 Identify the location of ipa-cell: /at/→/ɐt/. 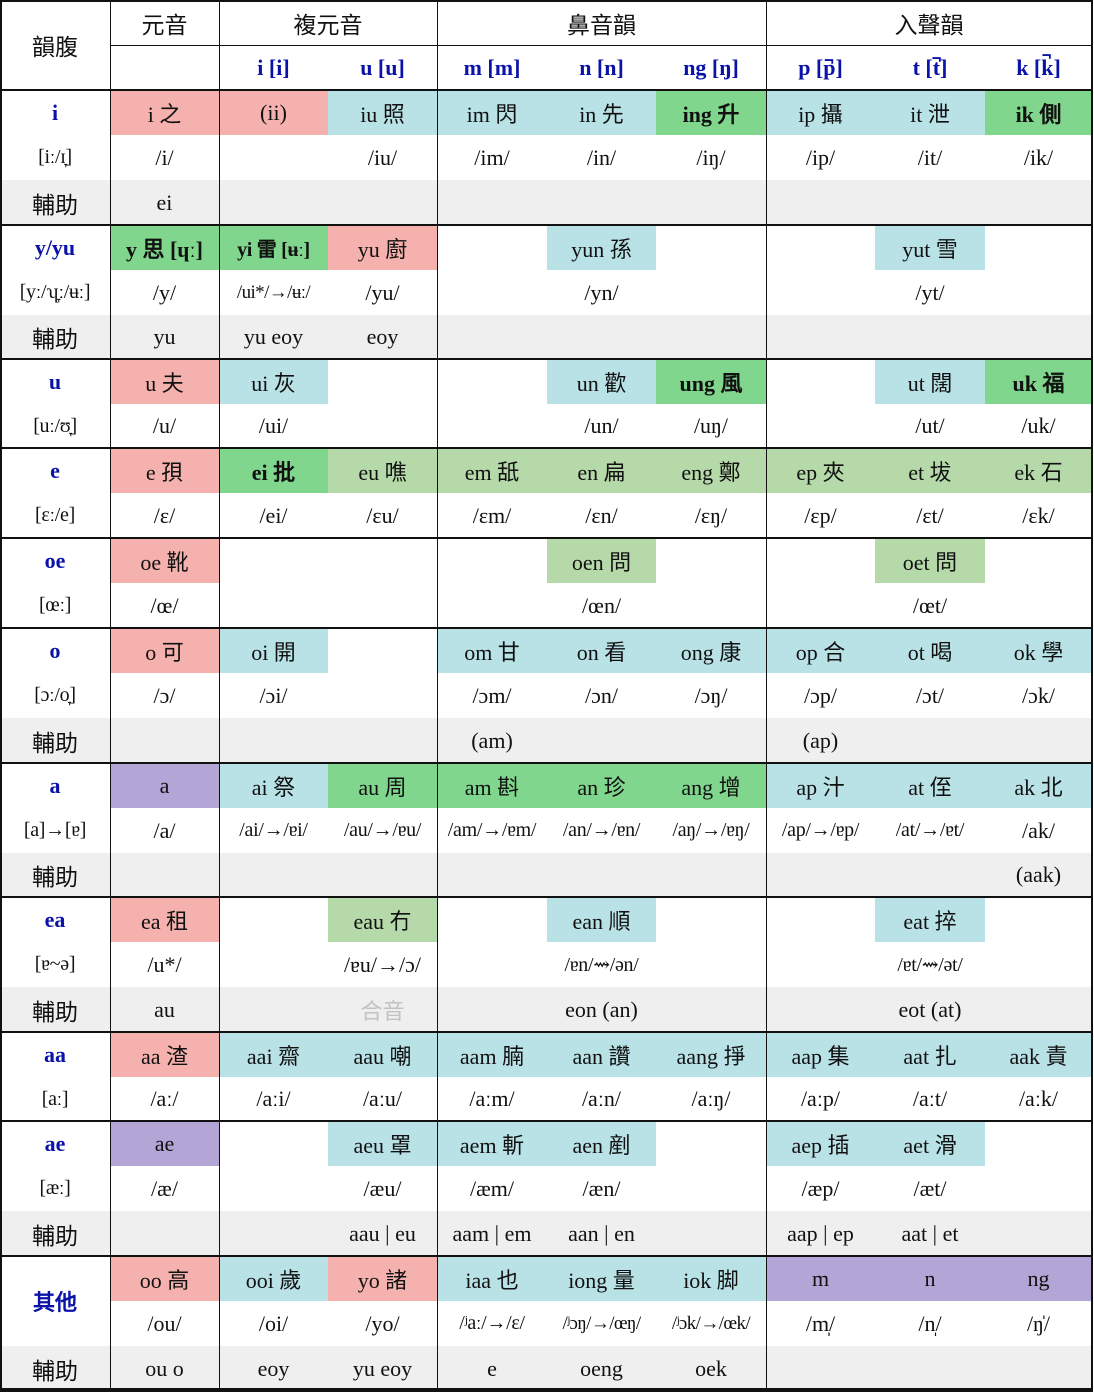
(930, 830).